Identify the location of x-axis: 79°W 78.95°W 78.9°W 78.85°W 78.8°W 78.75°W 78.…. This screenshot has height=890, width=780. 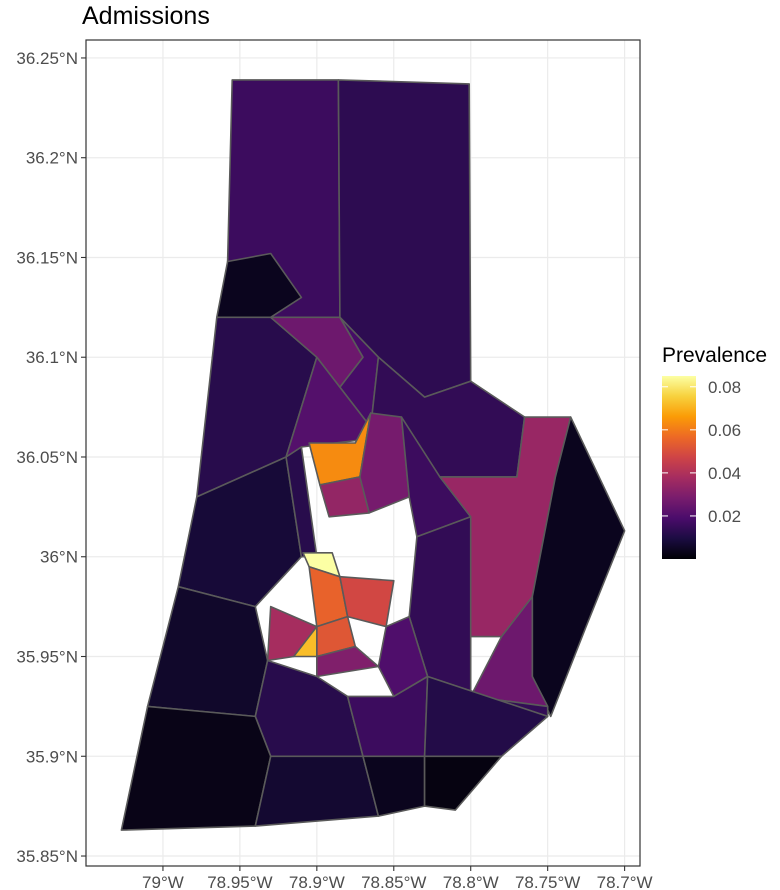
(397, 878).